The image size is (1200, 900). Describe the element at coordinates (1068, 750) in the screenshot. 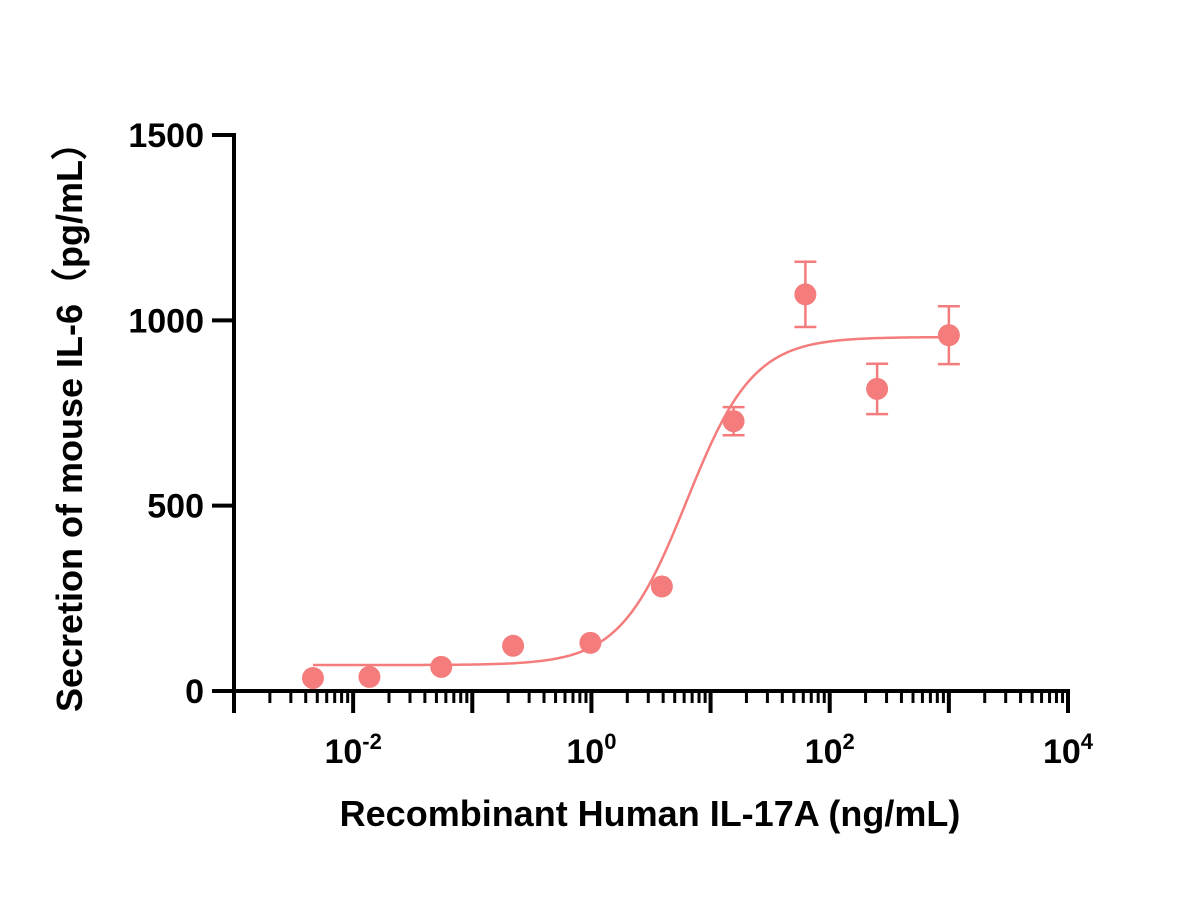

I see `x-tick-label: 10⁴` at that location.